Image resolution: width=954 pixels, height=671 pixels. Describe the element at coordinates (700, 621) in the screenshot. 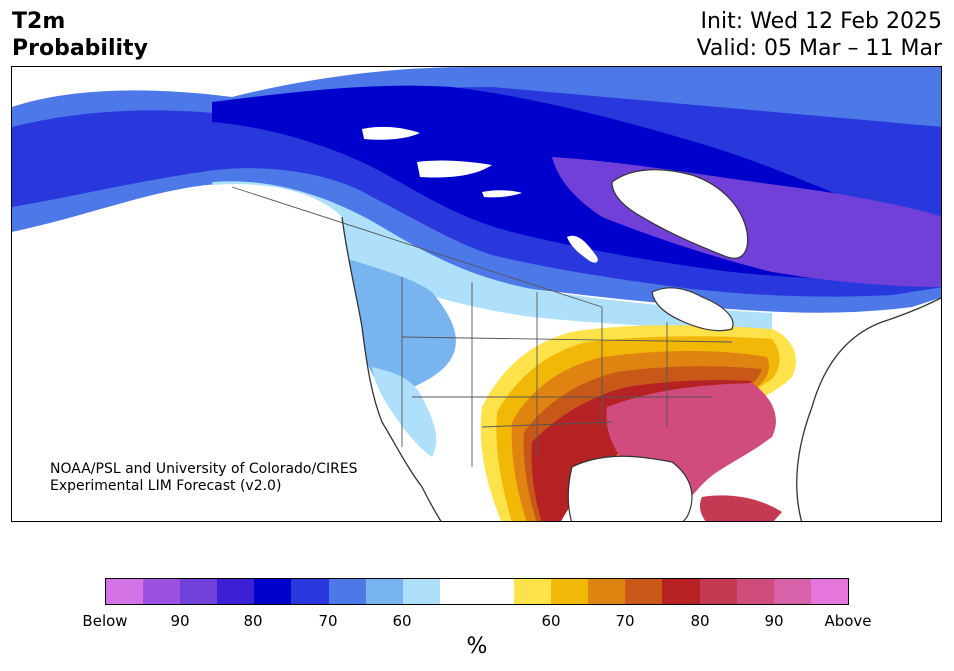

I see `tick-80-warm: 80` at that location.